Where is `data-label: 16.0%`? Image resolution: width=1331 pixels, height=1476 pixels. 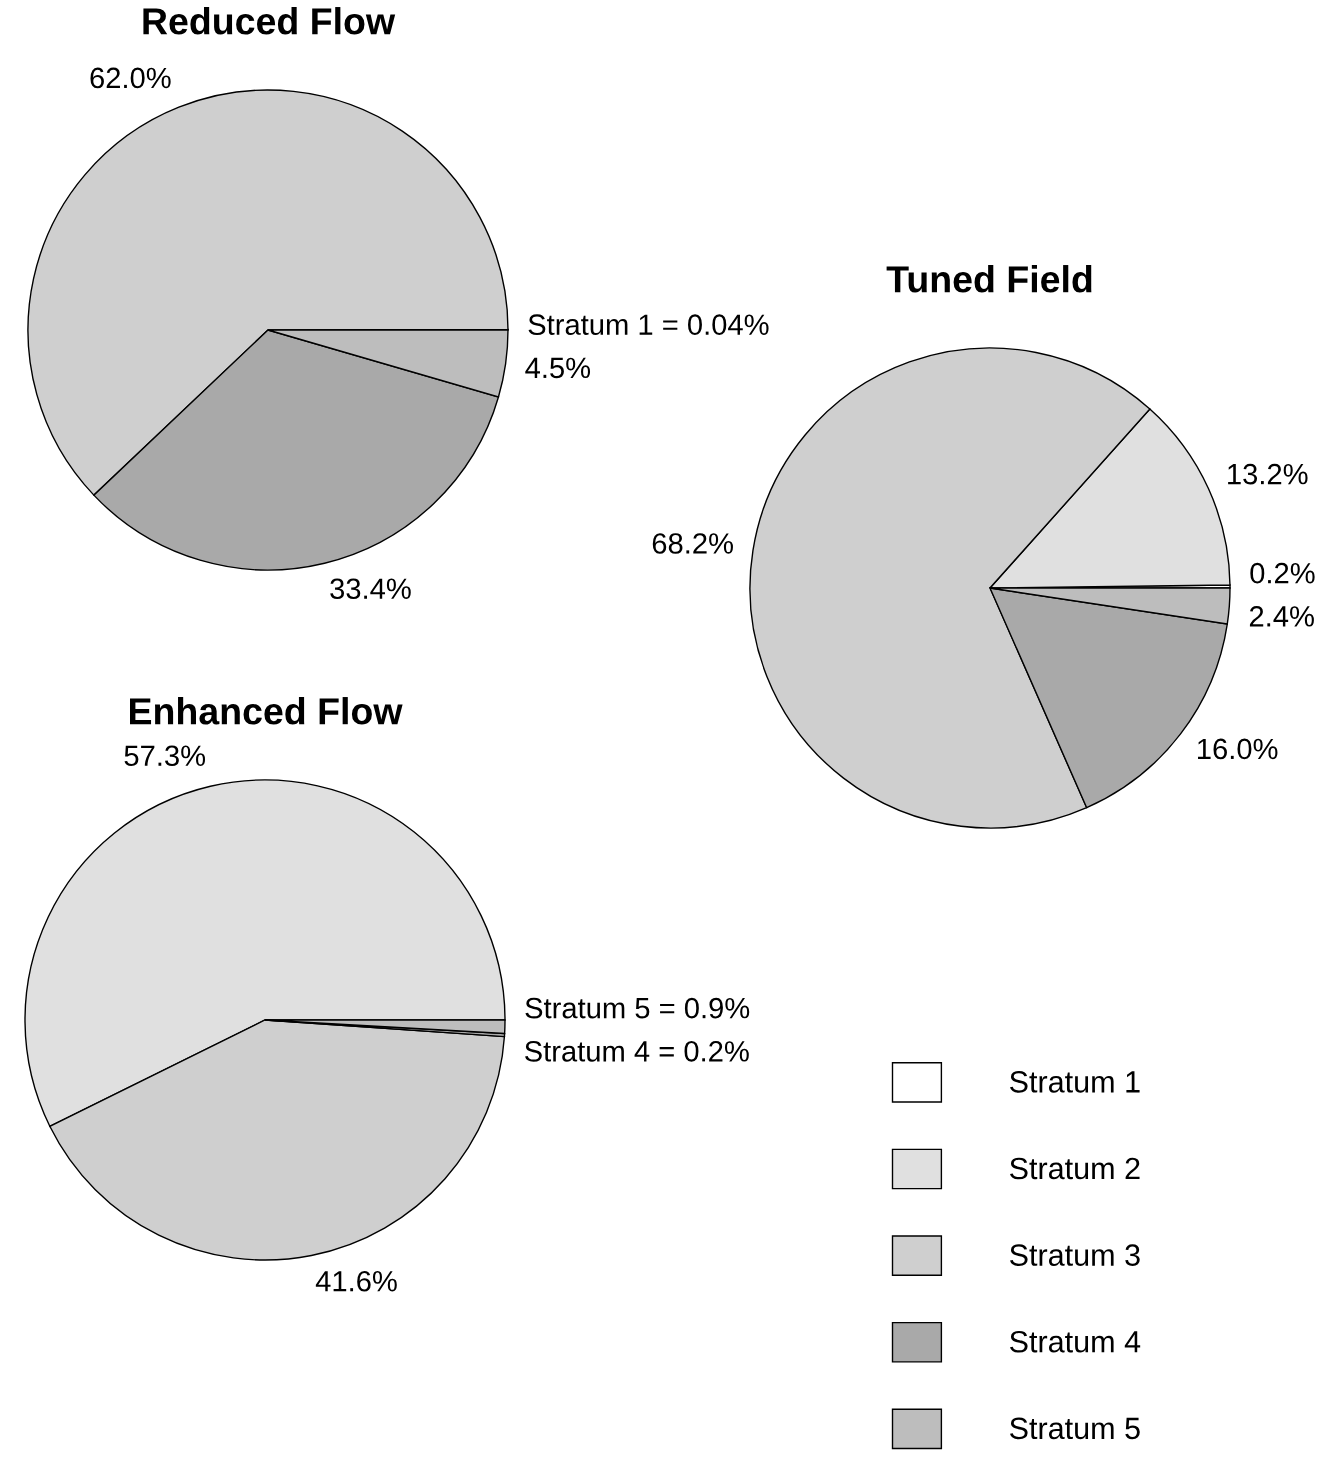
data-label: 16.0% is located at coordinates (1238, 749).